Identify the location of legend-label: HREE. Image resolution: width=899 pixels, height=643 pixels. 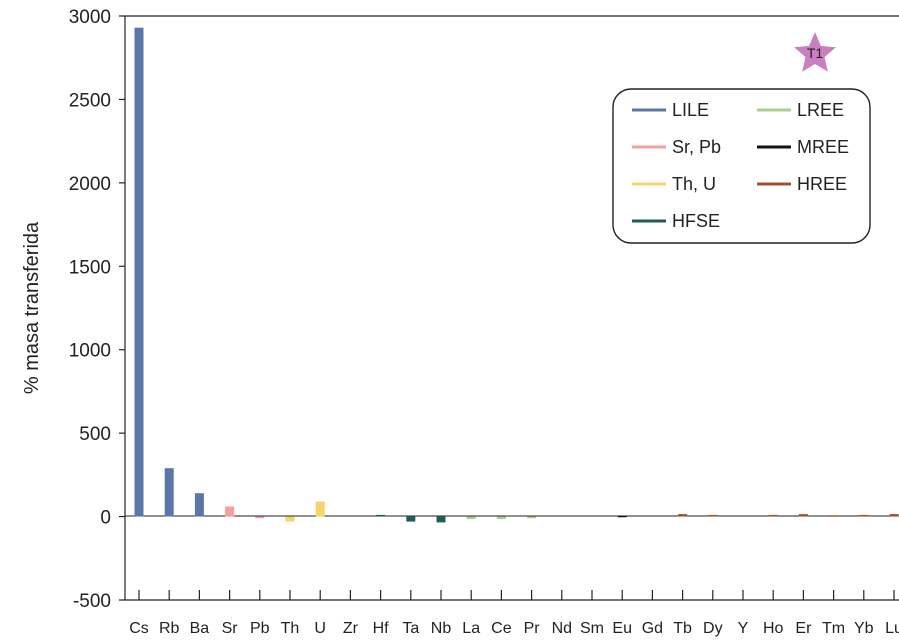
(822, 184).